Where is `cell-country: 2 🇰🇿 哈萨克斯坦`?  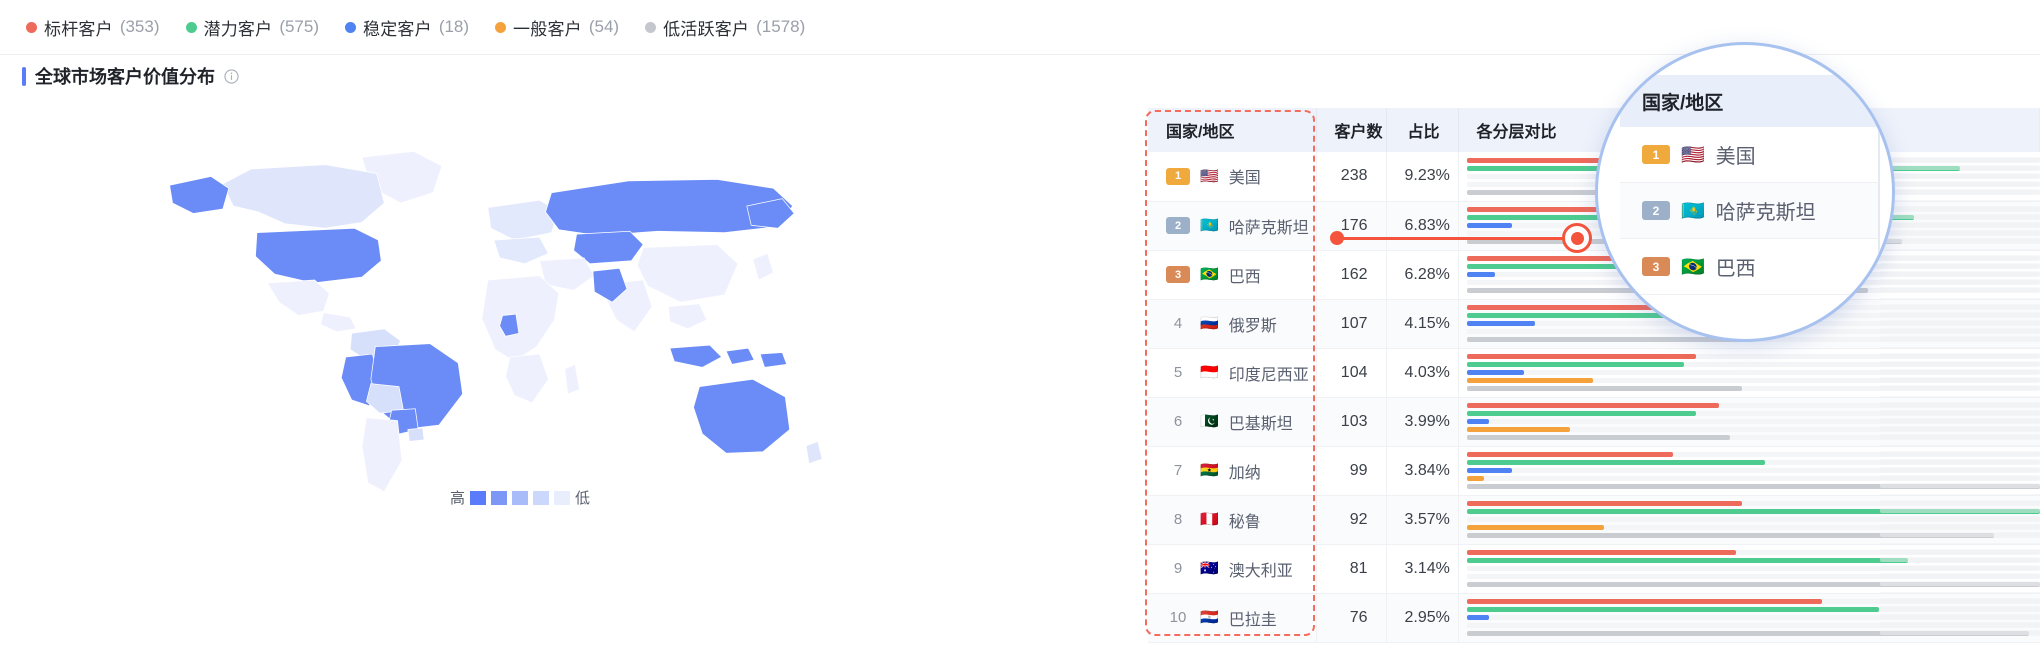
cell-country: 2 🇰🇿 哈萨克斯坦 is located at coordinates (1232, 226).